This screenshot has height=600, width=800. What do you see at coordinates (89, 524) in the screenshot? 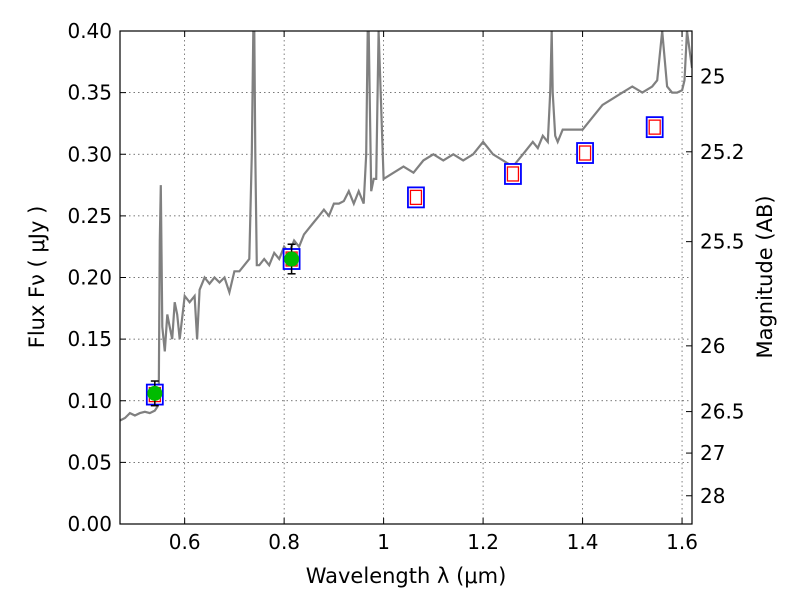
I see `y-tick-label: 0.00` at bounding box center [89, 524].